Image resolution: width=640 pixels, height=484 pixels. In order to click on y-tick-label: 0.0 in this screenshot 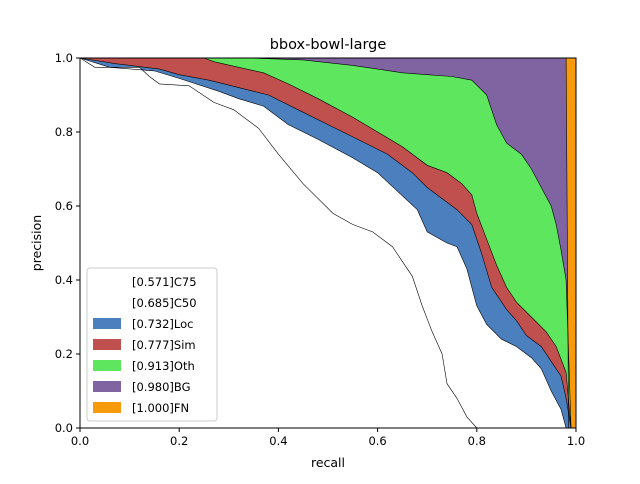, I will do `click(64, 428)`.